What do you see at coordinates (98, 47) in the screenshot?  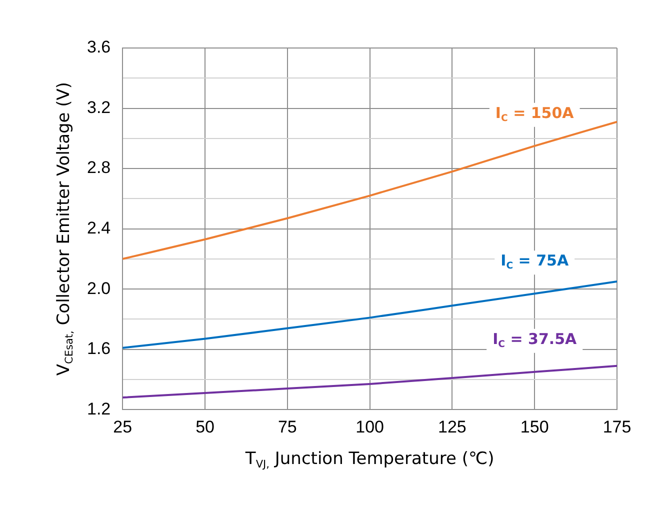 I see `y-tick-label: 3.6` at bounding box center [98, 47].